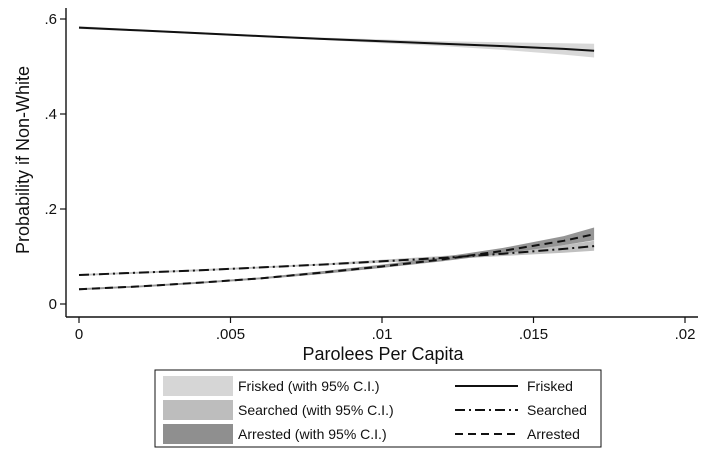 The width and height of the screenshot is (701, 449). Describe the element at coordinates (230, 334) in the screenshot. I see `x-tick-label: .005` at that location.